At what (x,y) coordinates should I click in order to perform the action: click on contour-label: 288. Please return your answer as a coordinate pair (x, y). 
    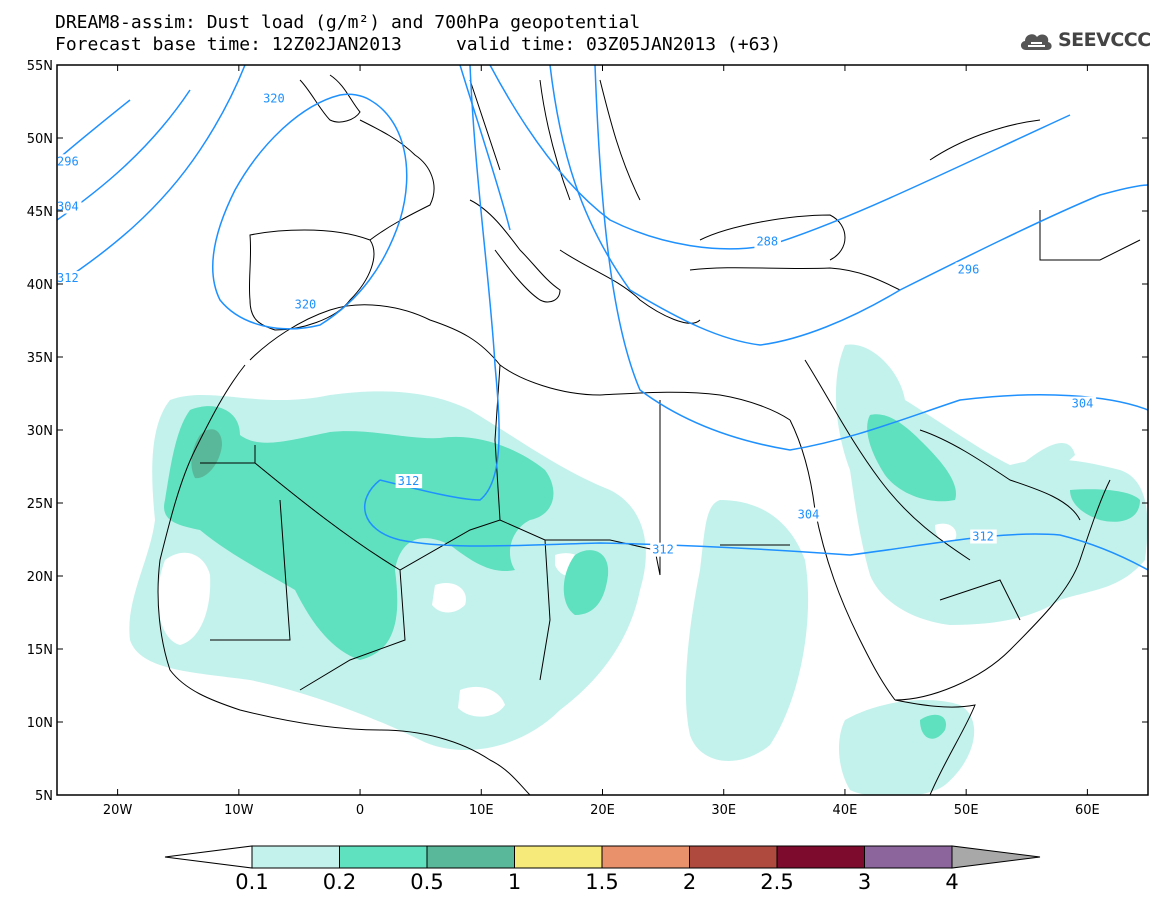
    Looking at the image, I should click on (767, 242).